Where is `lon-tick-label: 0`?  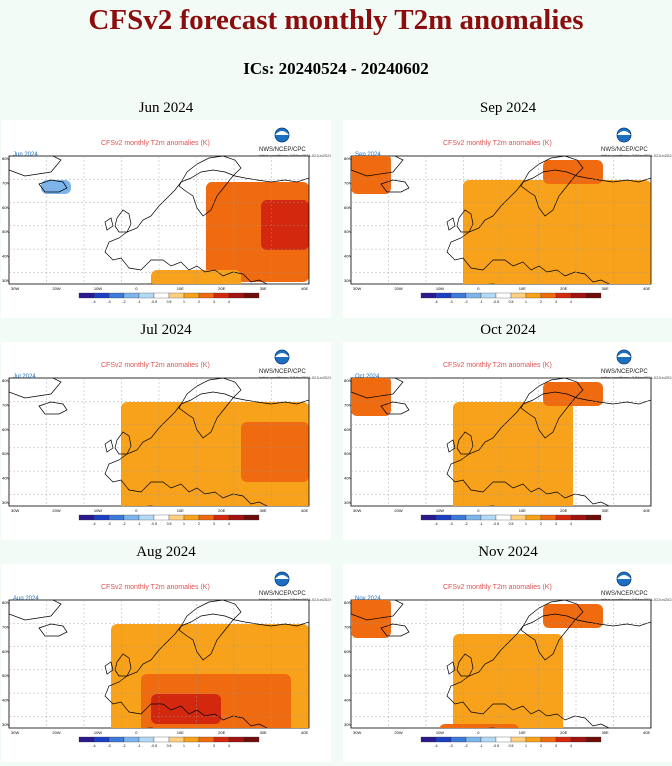 lon-tick-label: 0 is located at coordinates (136, 510).